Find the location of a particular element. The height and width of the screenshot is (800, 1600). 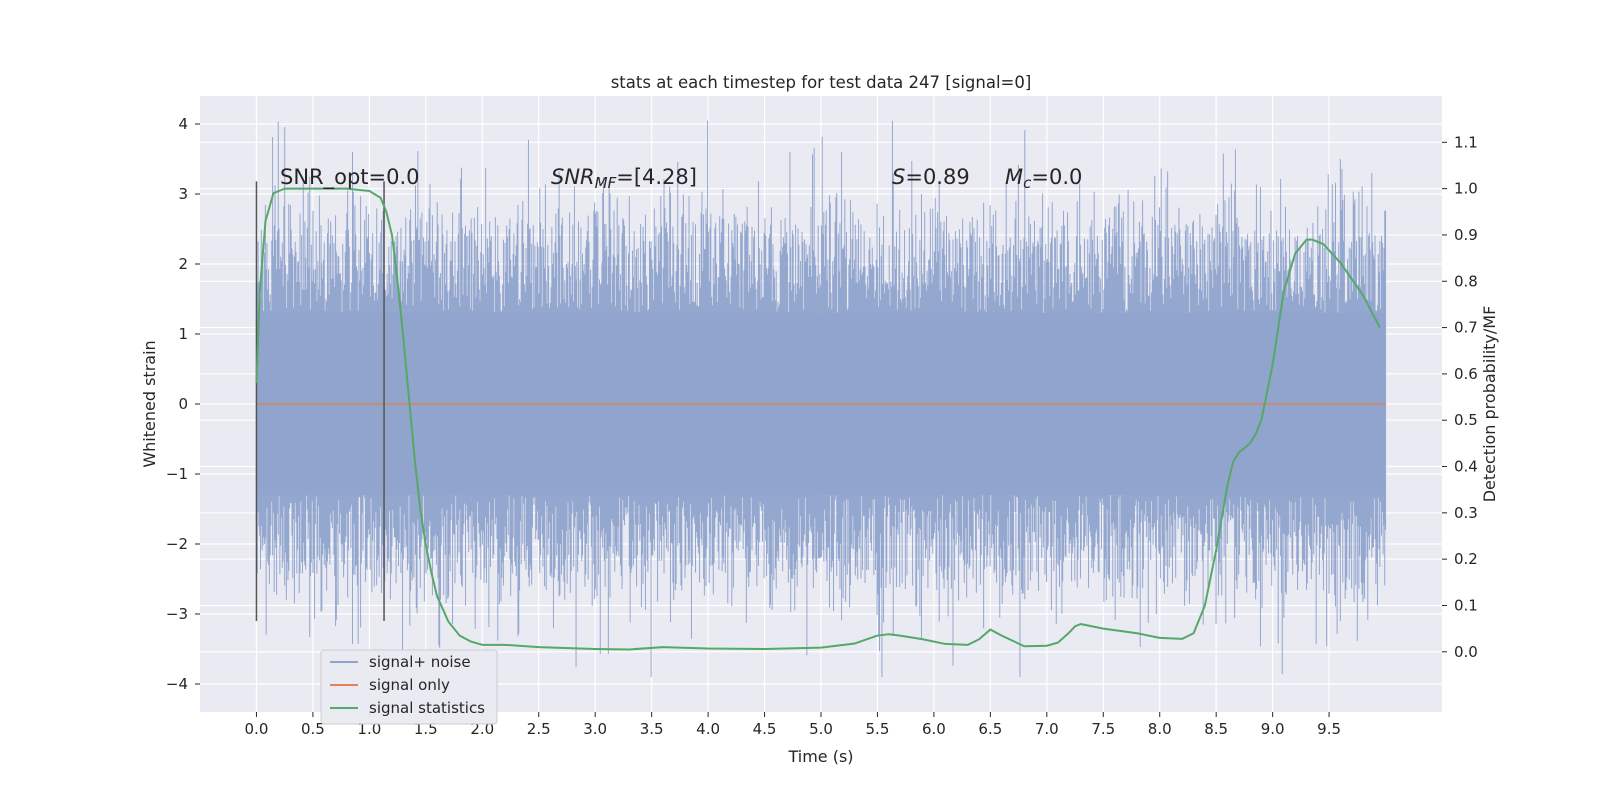

x-tick-label: 8.5 is located at coordinates (1216, 729).